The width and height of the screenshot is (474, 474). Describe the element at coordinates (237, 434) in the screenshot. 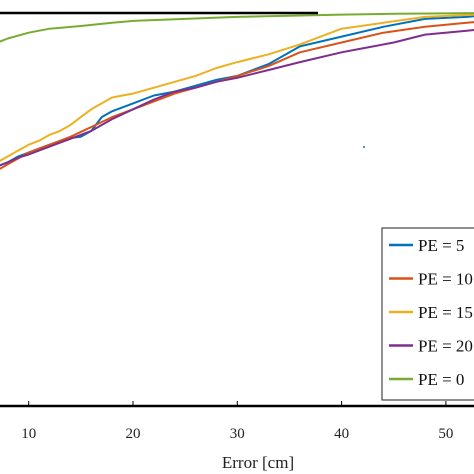

I see `x-tick-label: 30` at that location.